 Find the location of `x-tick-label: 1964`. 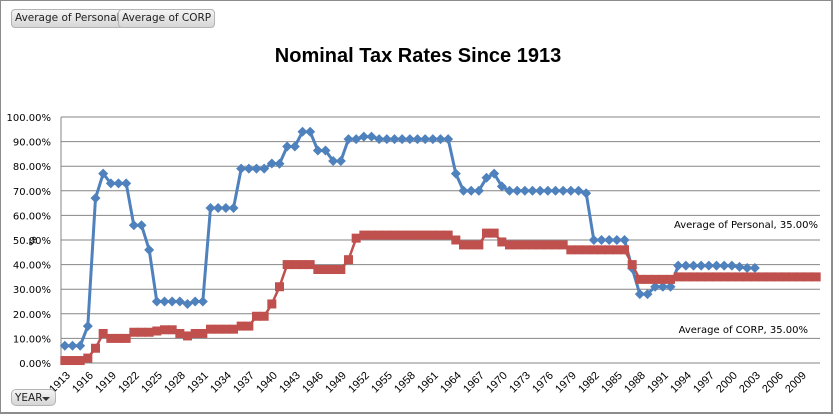

x-tick-label: 1964 is located at coordinates (451, 383).